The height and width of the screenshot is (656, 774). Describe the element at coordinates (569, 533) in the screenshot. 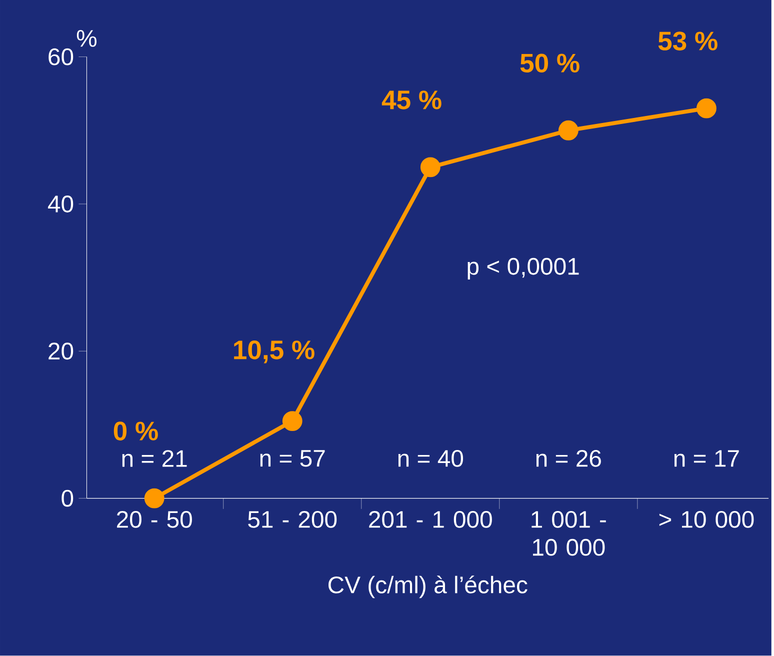

I see `x-tick-label: 1 001 - 10 000` at that location.